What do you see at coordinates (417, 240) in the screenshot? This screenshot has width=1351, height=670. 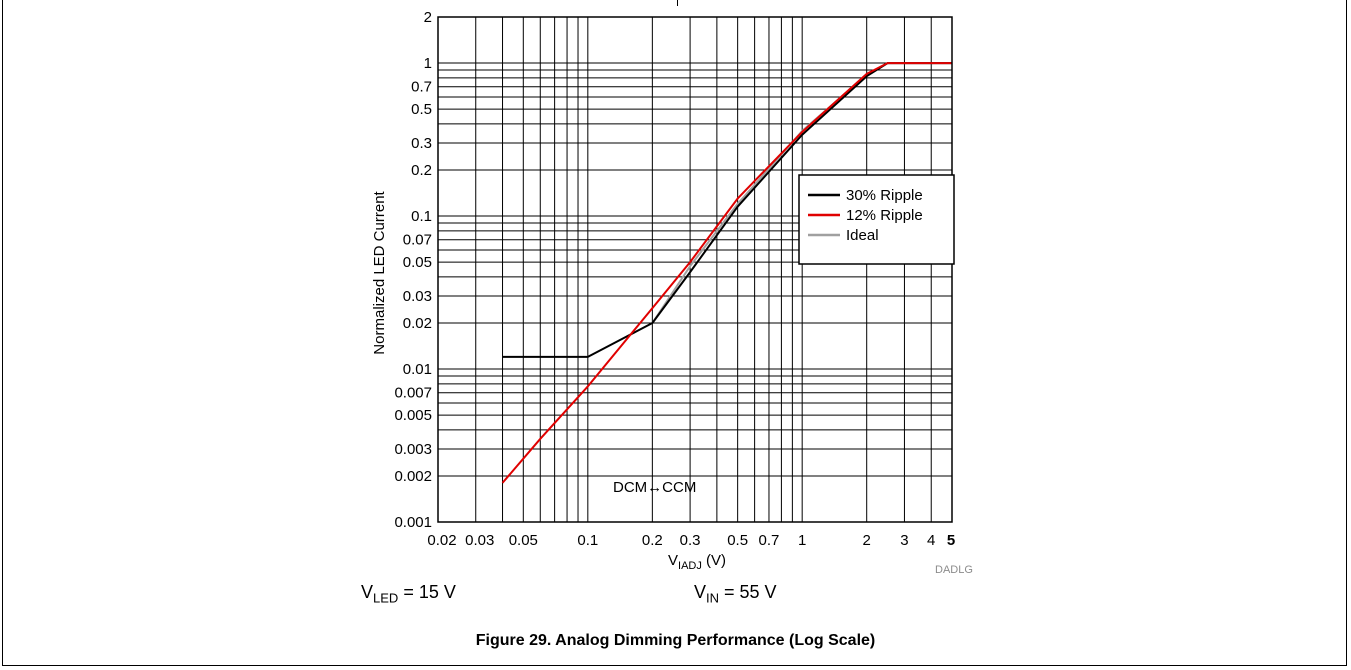 I see `y-tick-label: 0.07` at bounding box center [417, 240].